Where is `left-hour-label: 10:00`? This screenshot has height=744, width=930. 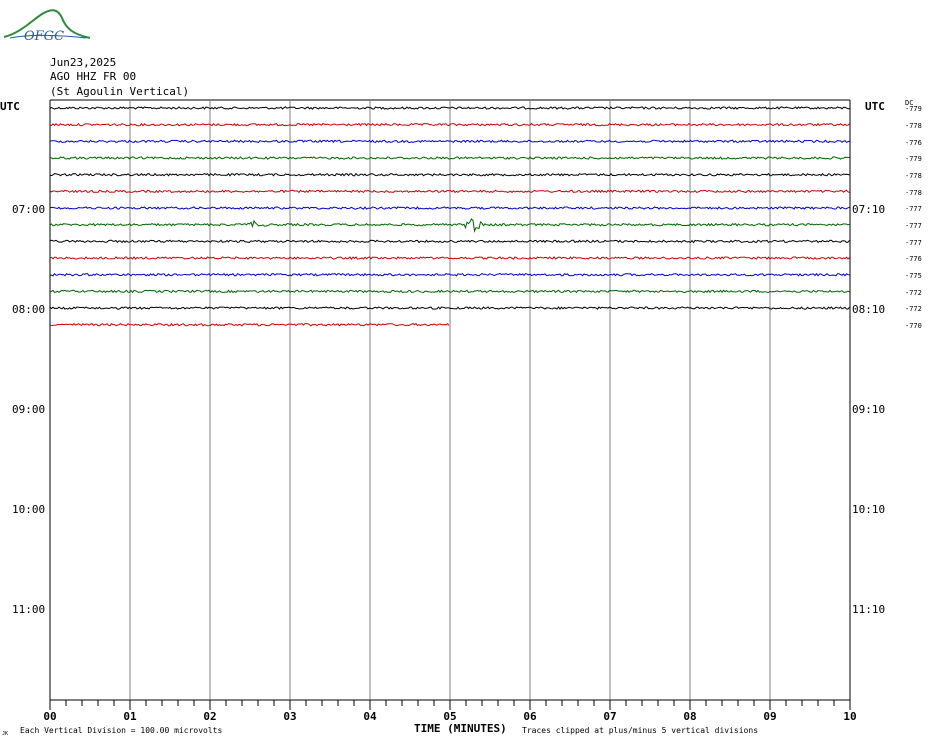
left-hour-label: 10:00 is located at coordinates (28, 509).